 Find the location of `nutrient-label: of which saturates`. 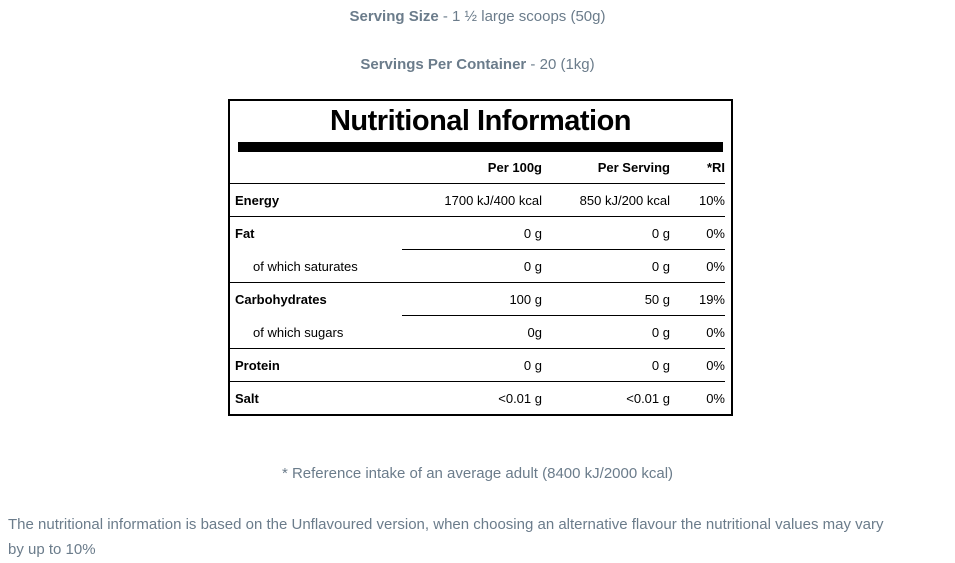

nutrient-label: of which saturates is located at coordinates (305, 266).